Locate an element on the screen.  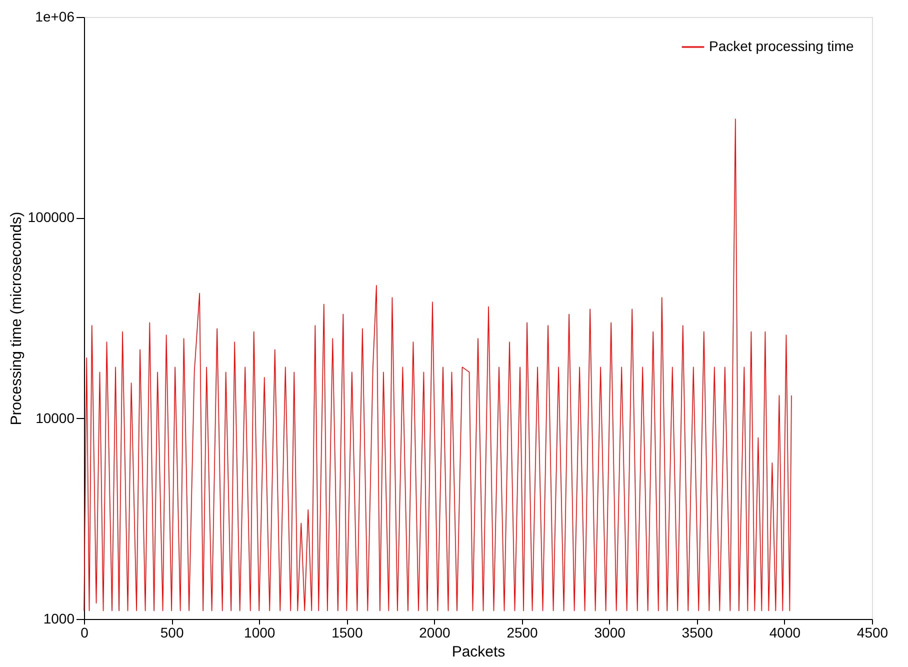
y-tick-label: 100000 is located at coordinates (51, 217).